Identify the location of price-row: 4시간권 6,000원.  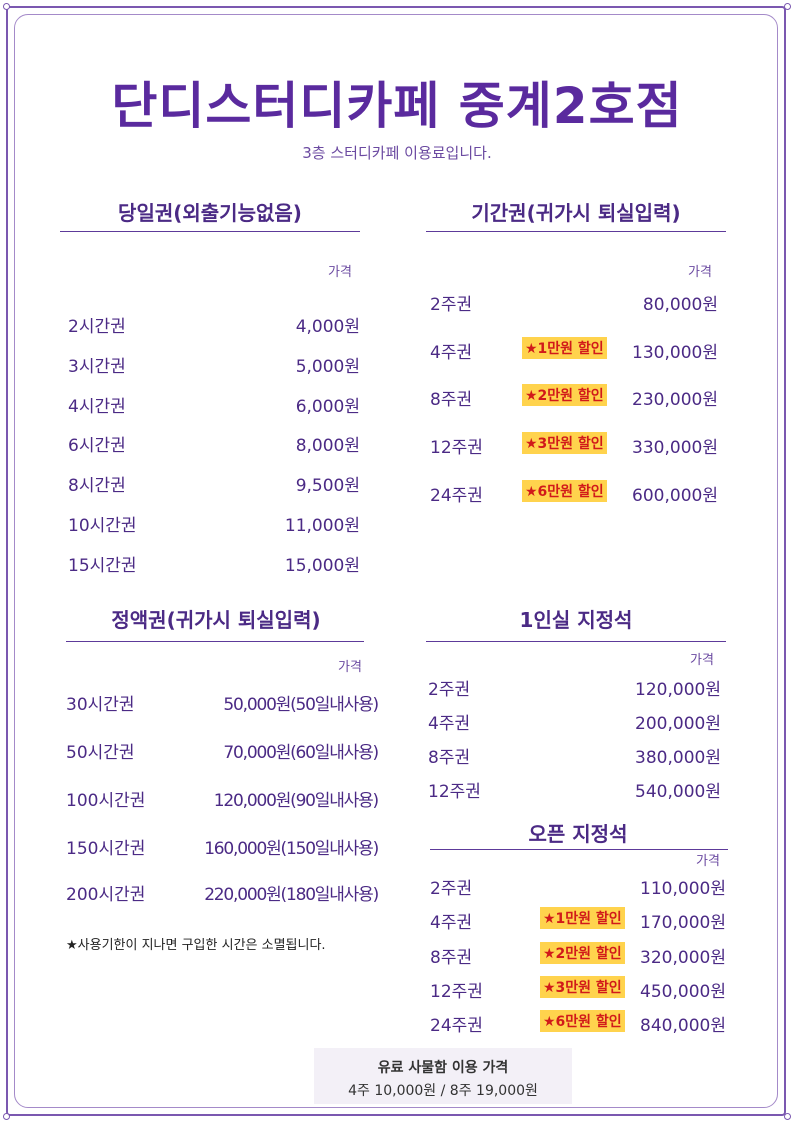
(214, 405).